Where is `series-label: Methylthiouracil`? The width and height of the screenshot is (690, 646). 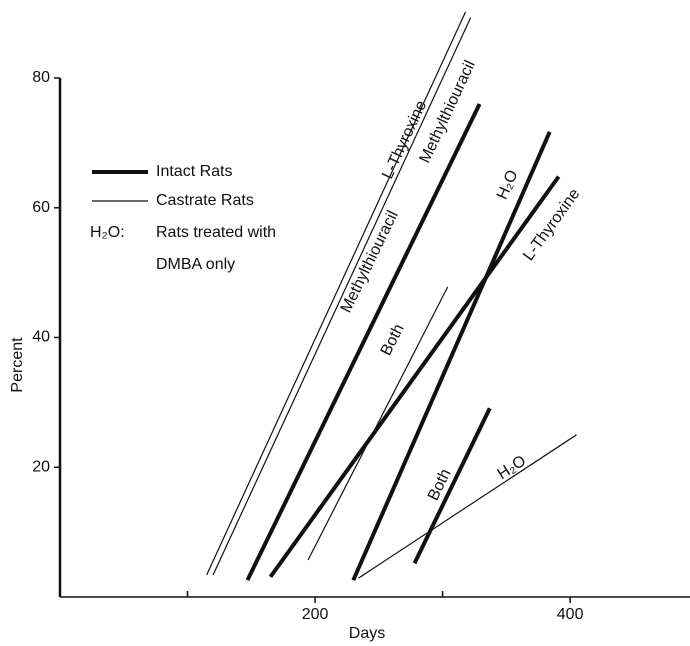 series-label: Methylthiouracil is located at coordinates (370, 261).